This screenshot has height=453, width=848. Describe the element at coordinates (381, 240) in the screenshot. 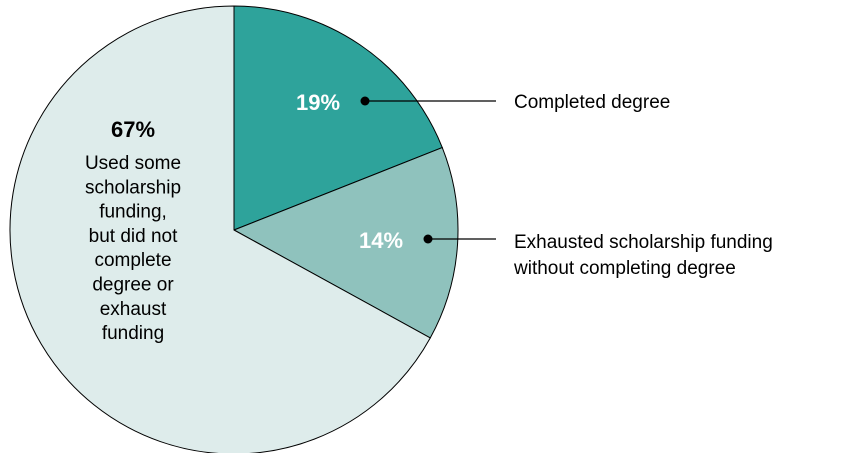

I see `slice-percent-label: 14%` at that location.